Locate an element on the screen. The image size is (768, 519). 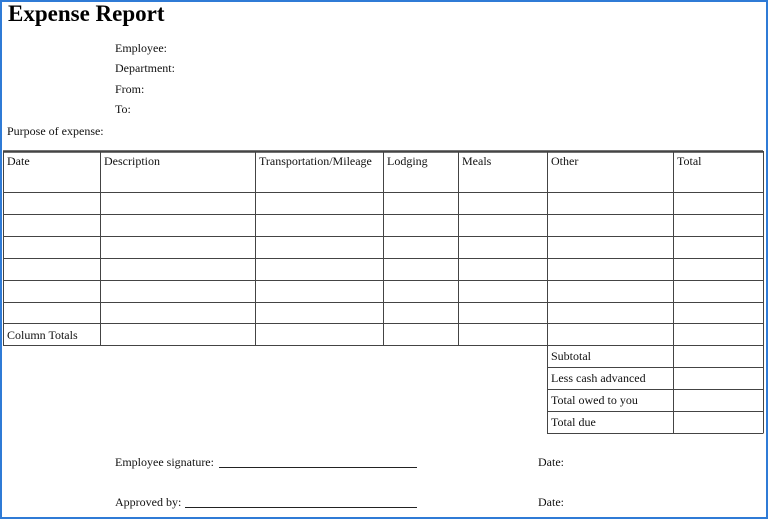
summary-label: Total owed to you is located at coordinates (594, 400).